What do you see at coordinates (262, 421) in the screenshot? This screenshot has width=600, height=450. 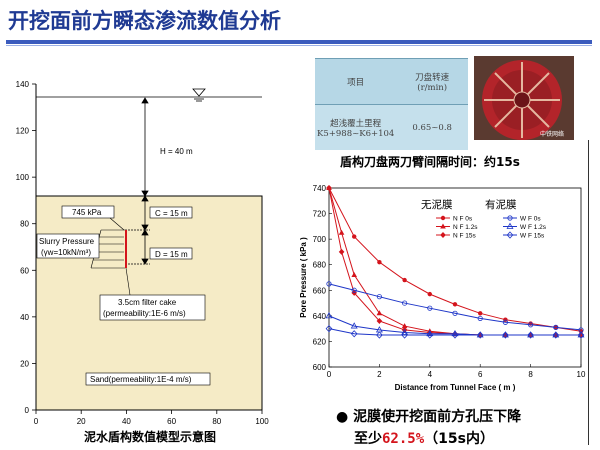 I see `model-x-tick: 100` at bounding box center [262, 421].